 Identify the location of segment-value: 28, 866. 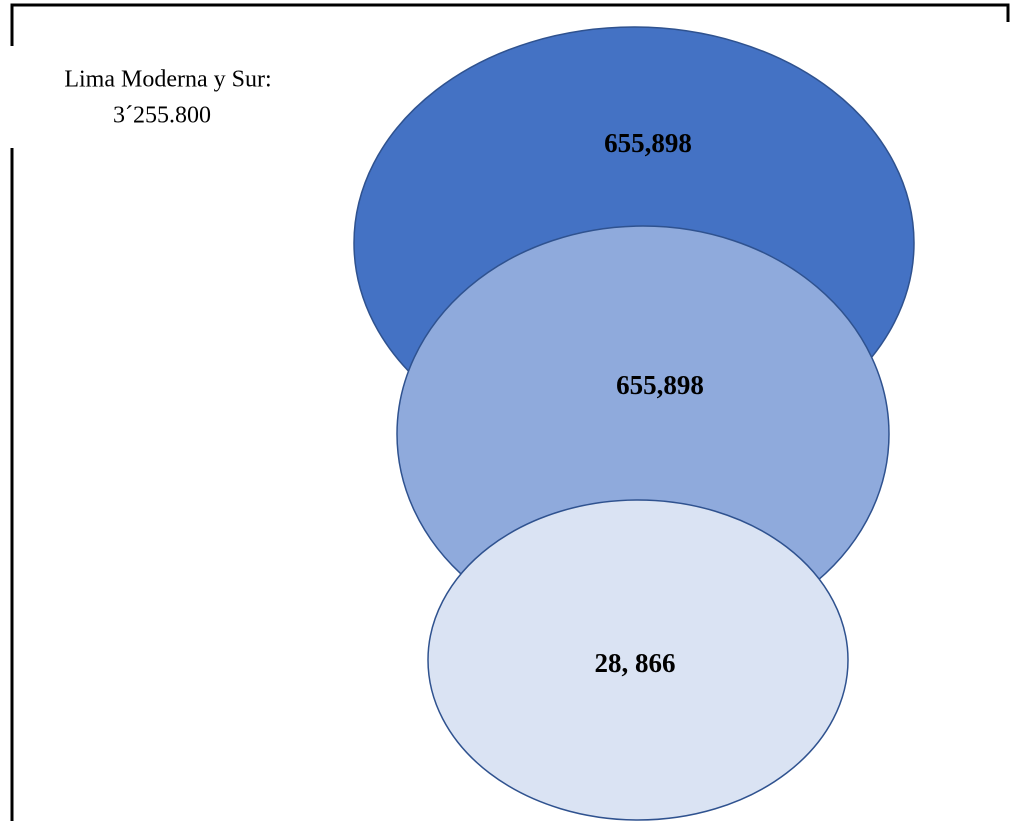
(635, 663).